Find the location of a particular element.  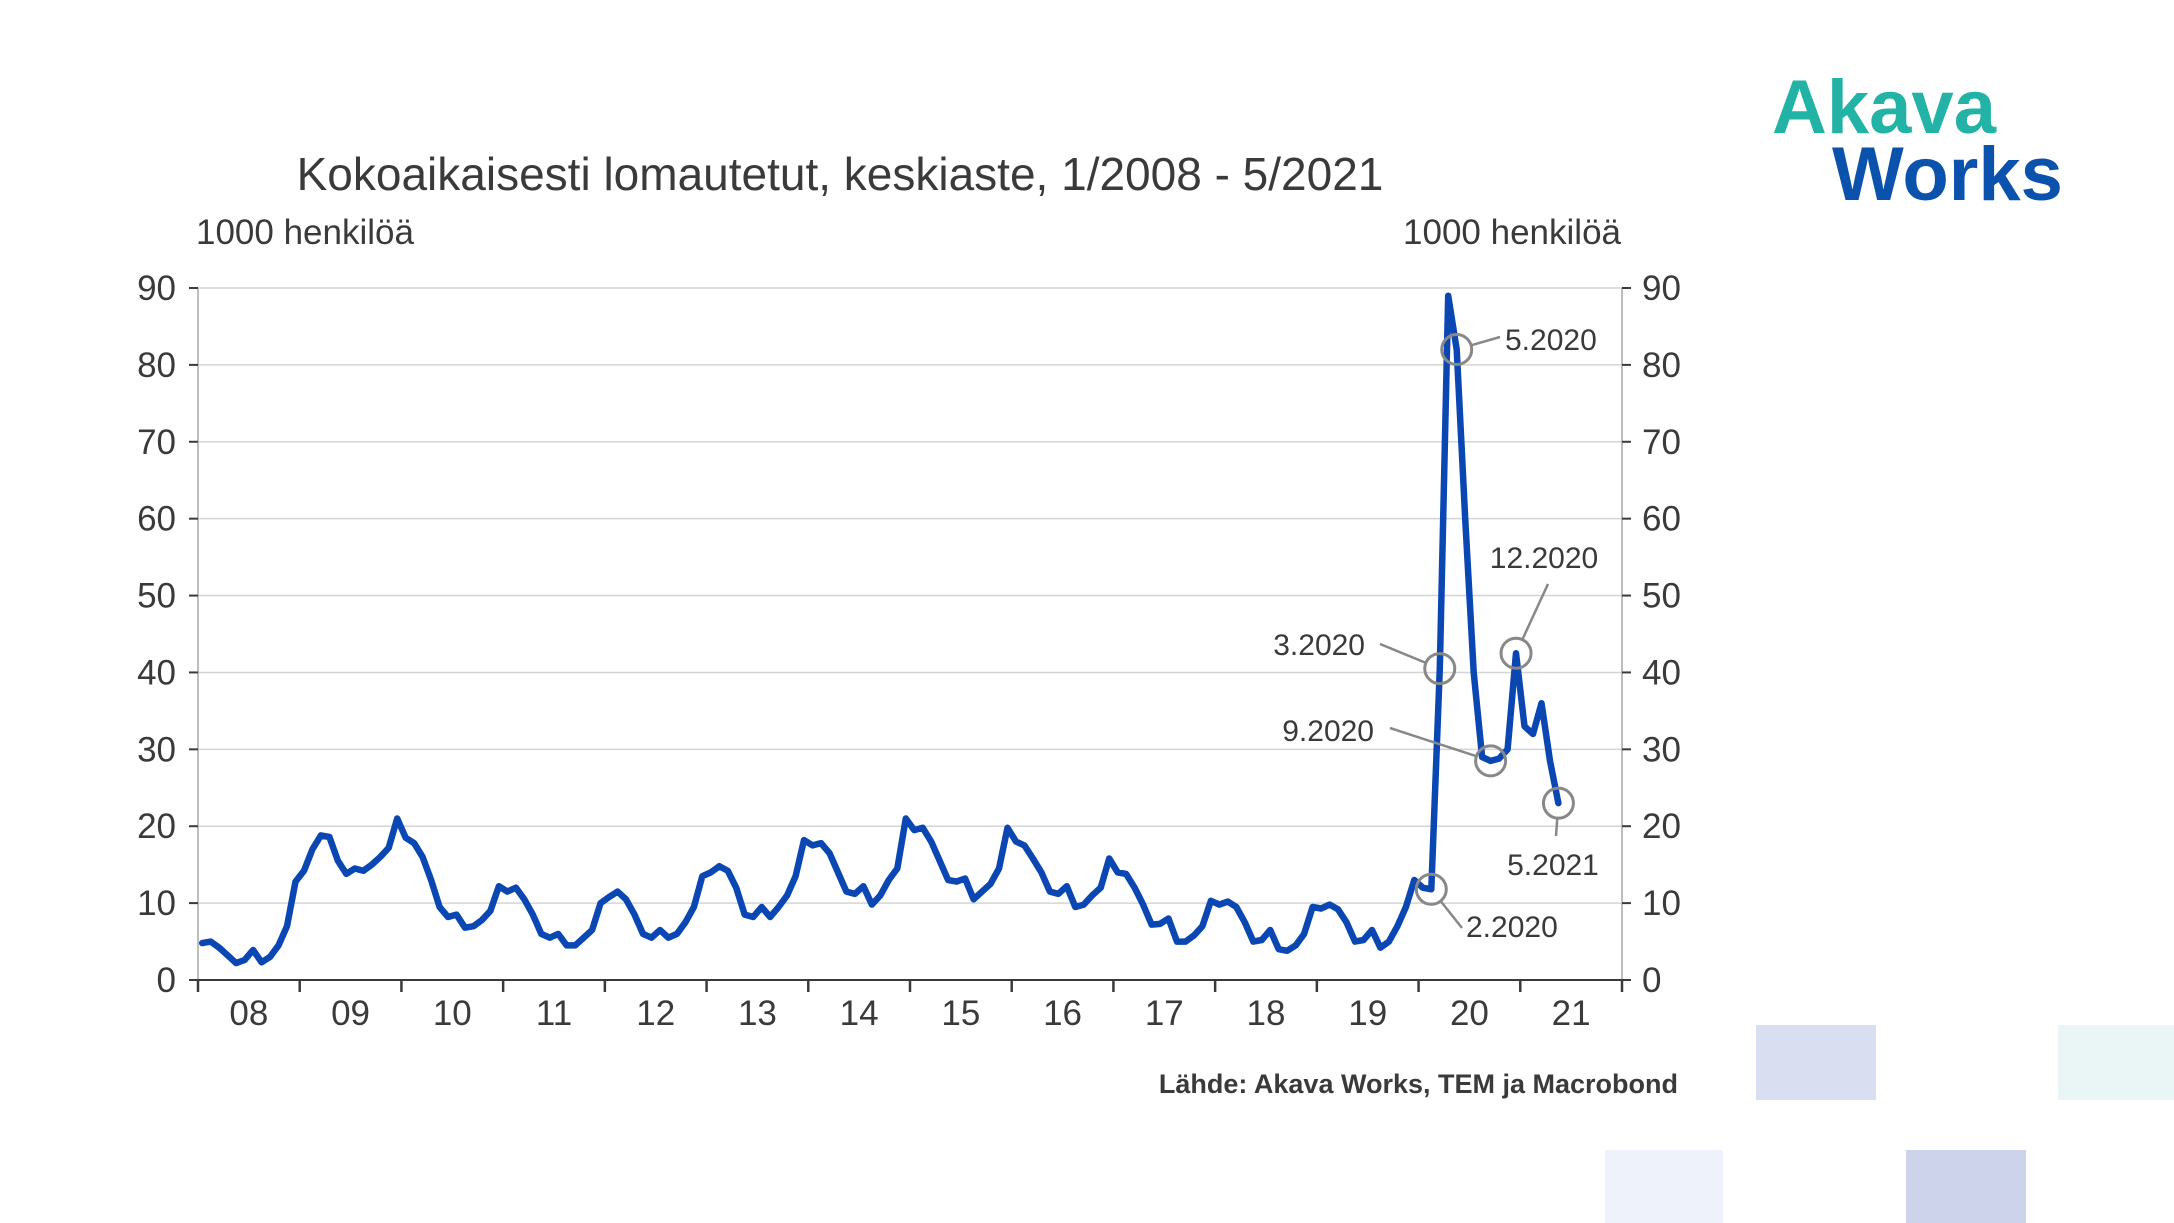

y-tick-label-left: 0 is located at coordinates (166, 980).